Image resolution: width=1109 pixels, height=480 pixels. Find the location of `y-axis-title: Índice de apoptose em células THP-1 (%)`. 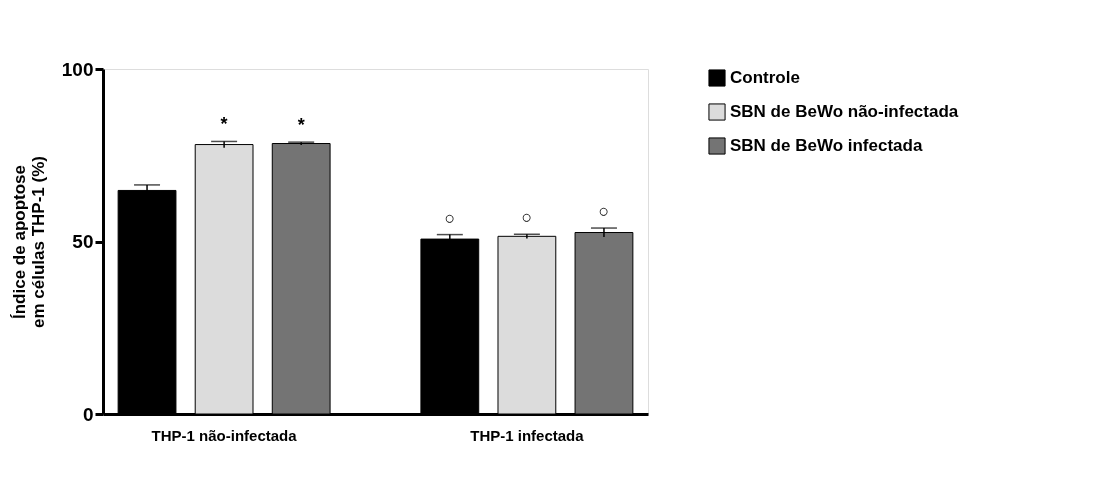

y-axis-title: Índice de apoptose em células THP-1 (%) is located at coordinates (28, 242).